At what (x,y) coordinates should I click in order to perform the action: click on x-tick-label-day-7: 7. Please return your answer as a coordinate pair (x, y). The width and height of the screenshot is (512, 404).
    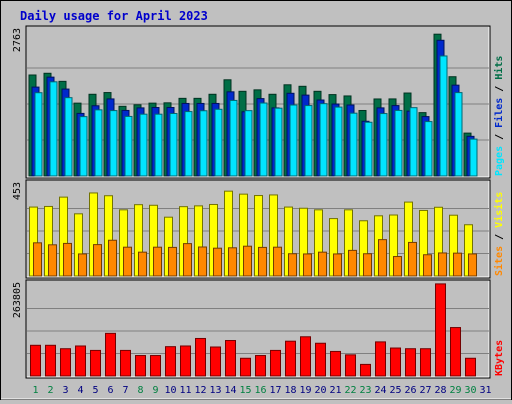
    Looking at the image, I should click on (125, 390).